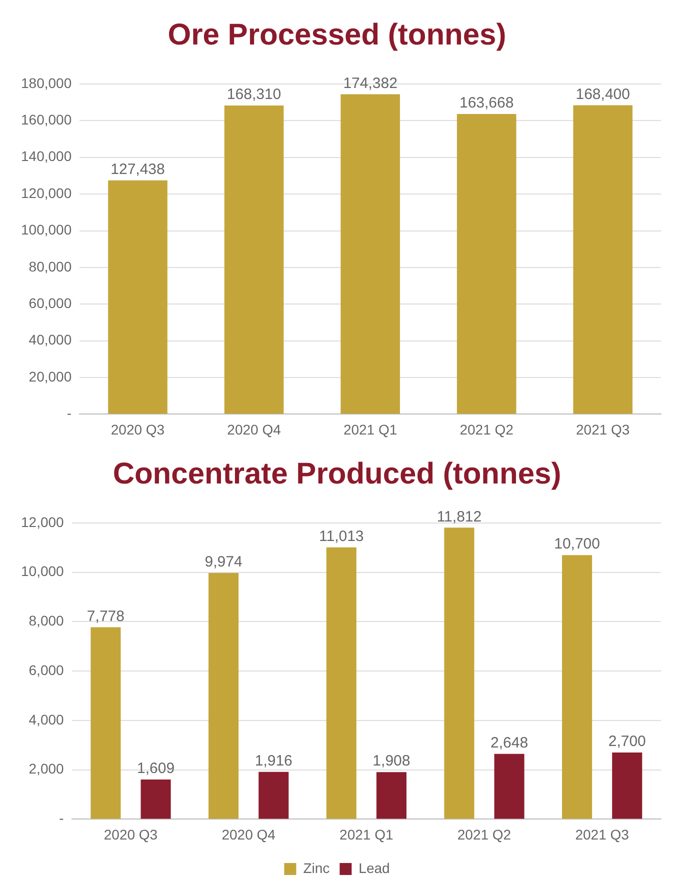  What do you see at coordinates (374, 868) in the screenshot?
I see `legend-label: Lead` at bounding box center [374, 868].